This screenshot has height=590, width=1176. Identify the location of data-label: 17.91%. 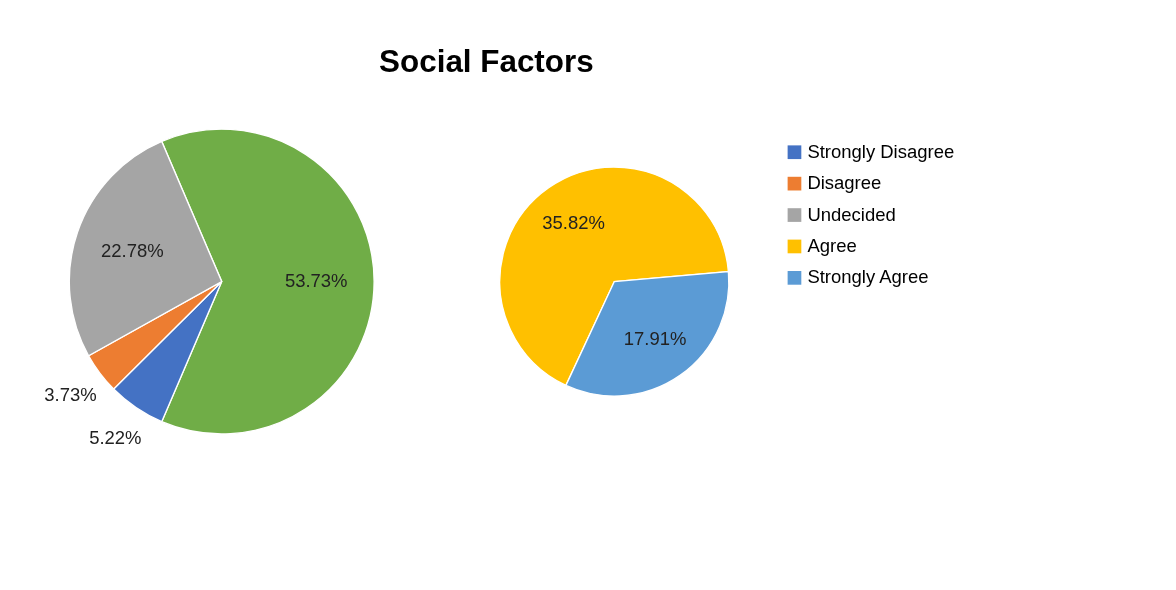
(655, 339).